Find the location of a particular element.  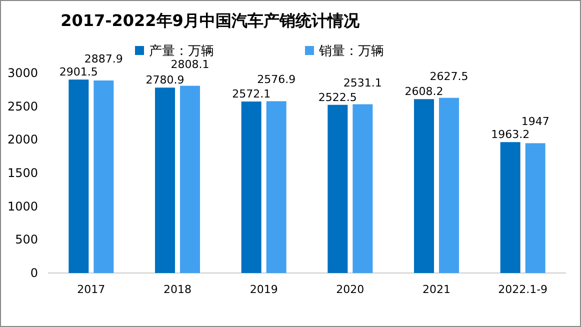

data-label: 2901.5 is located at coordinates (78, 72).